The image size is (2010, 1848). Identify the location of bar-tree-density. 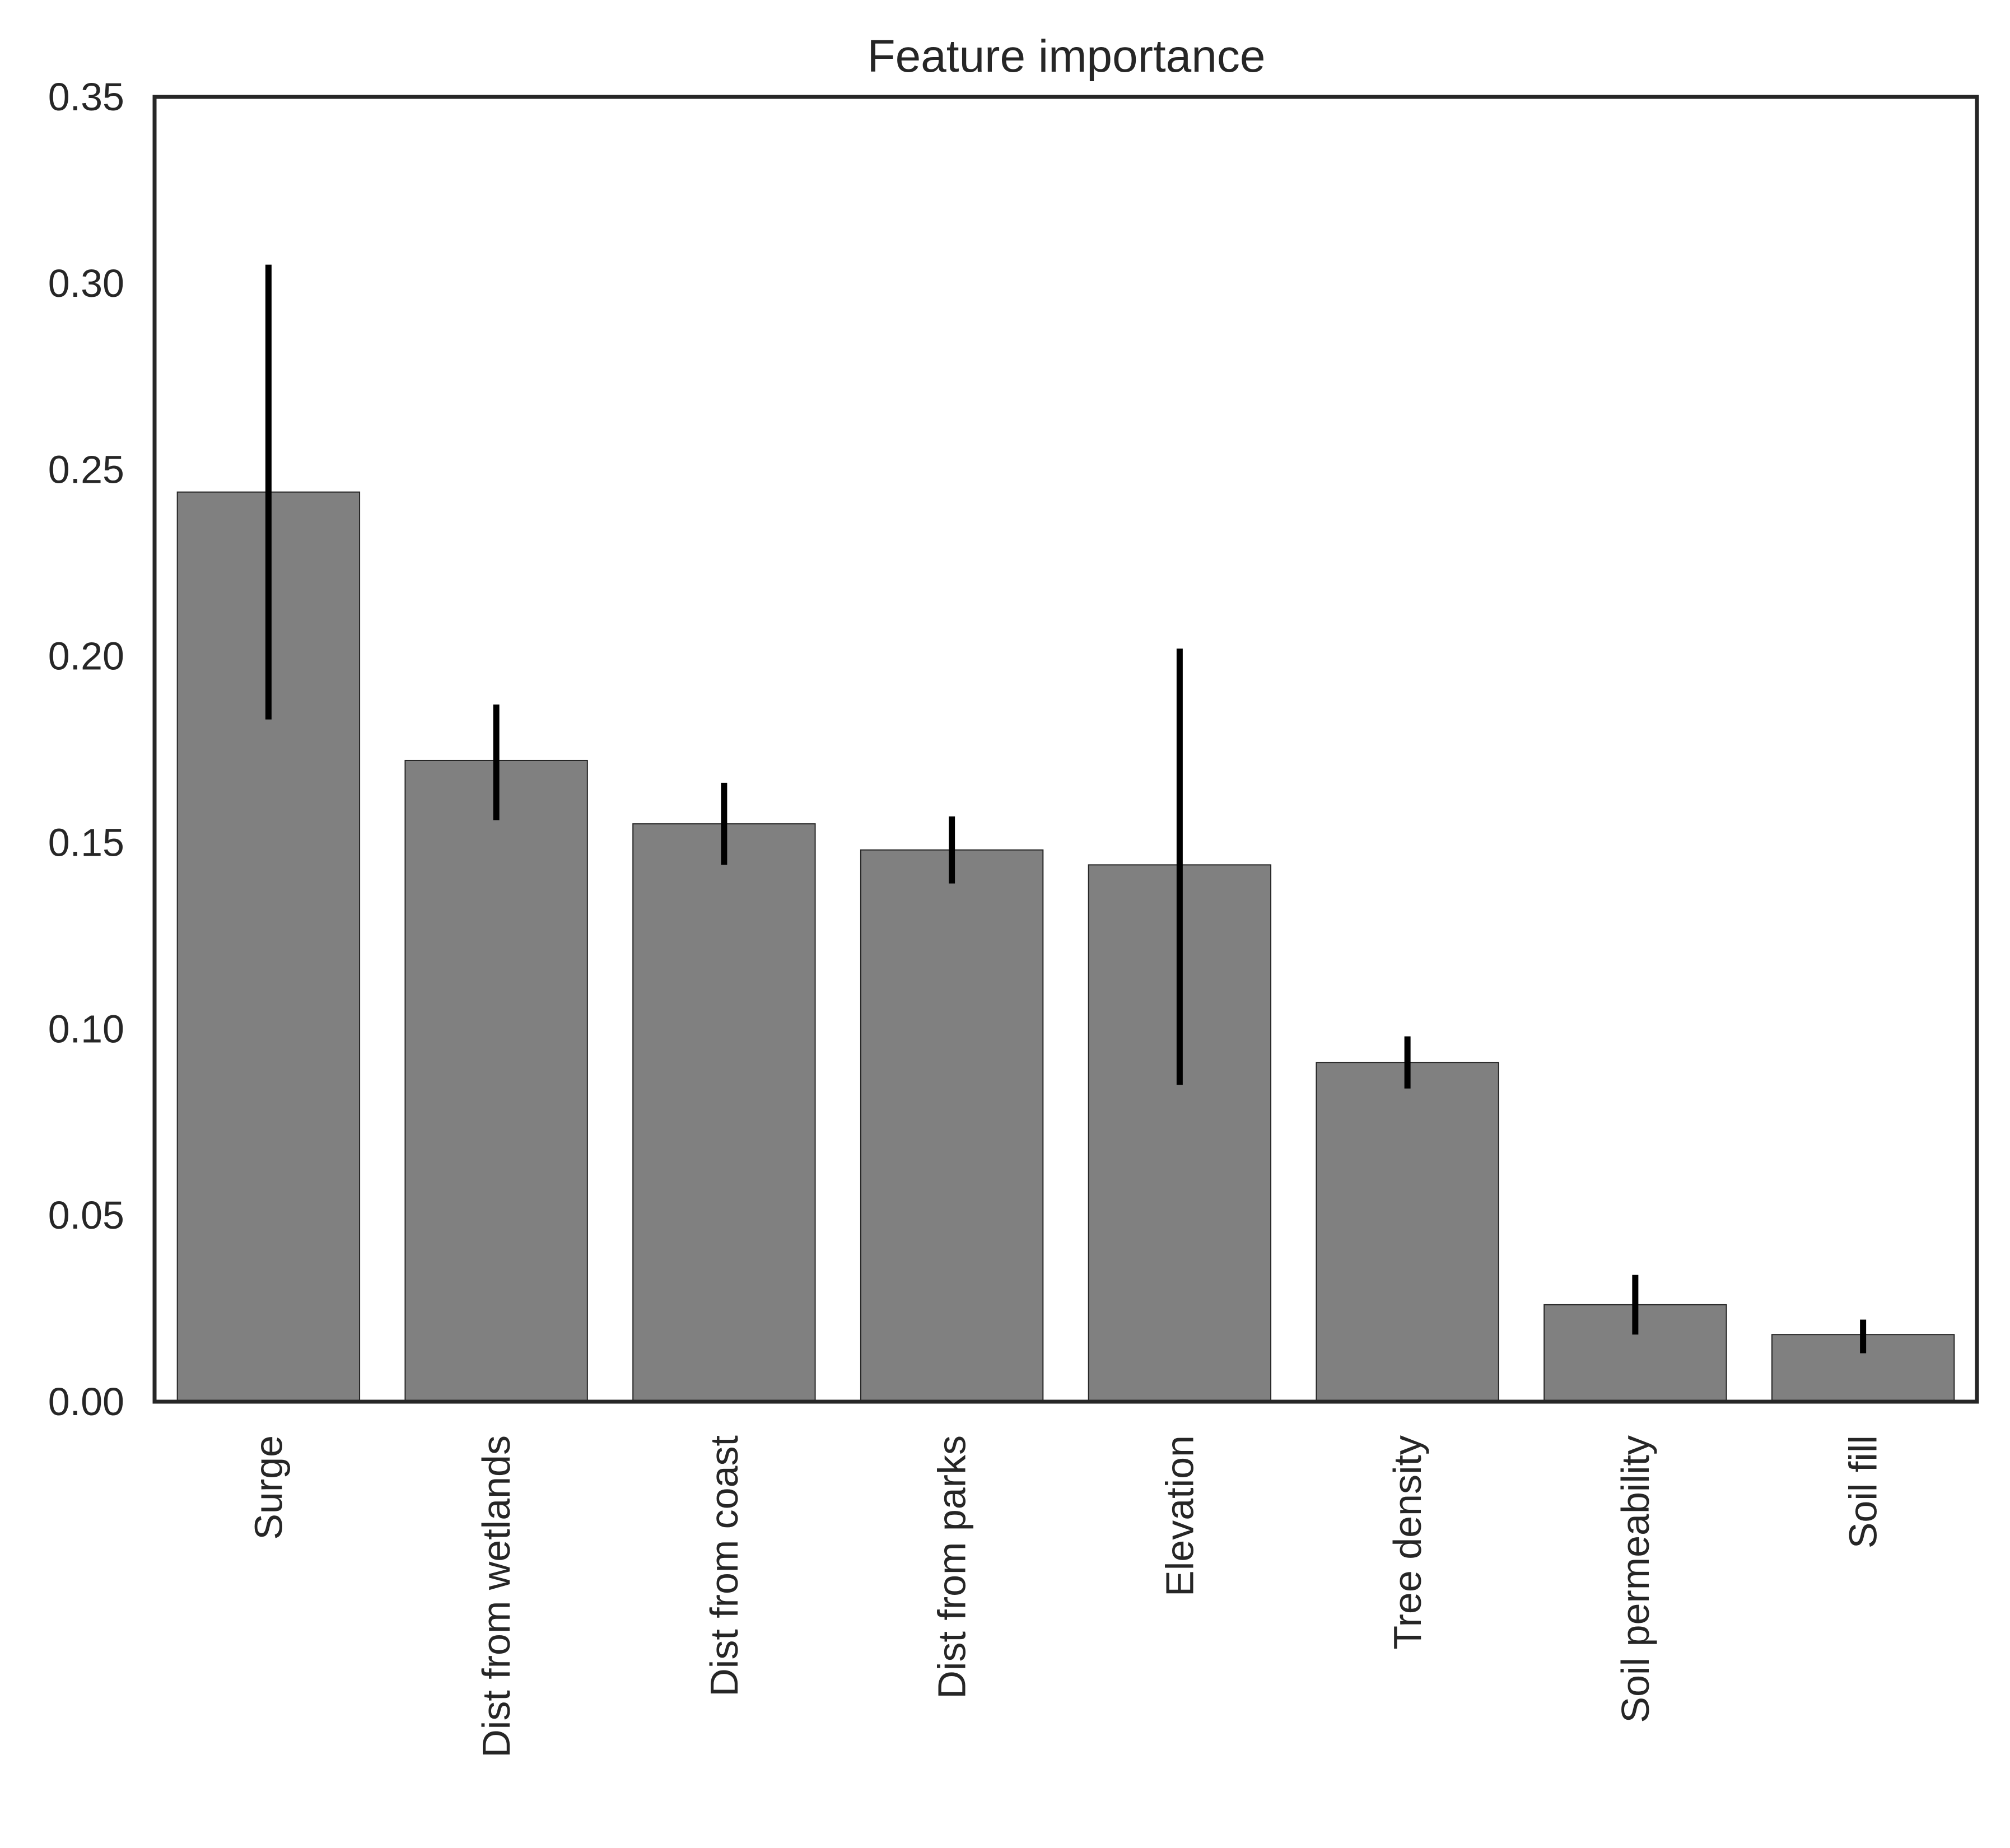
(1407, 1232).